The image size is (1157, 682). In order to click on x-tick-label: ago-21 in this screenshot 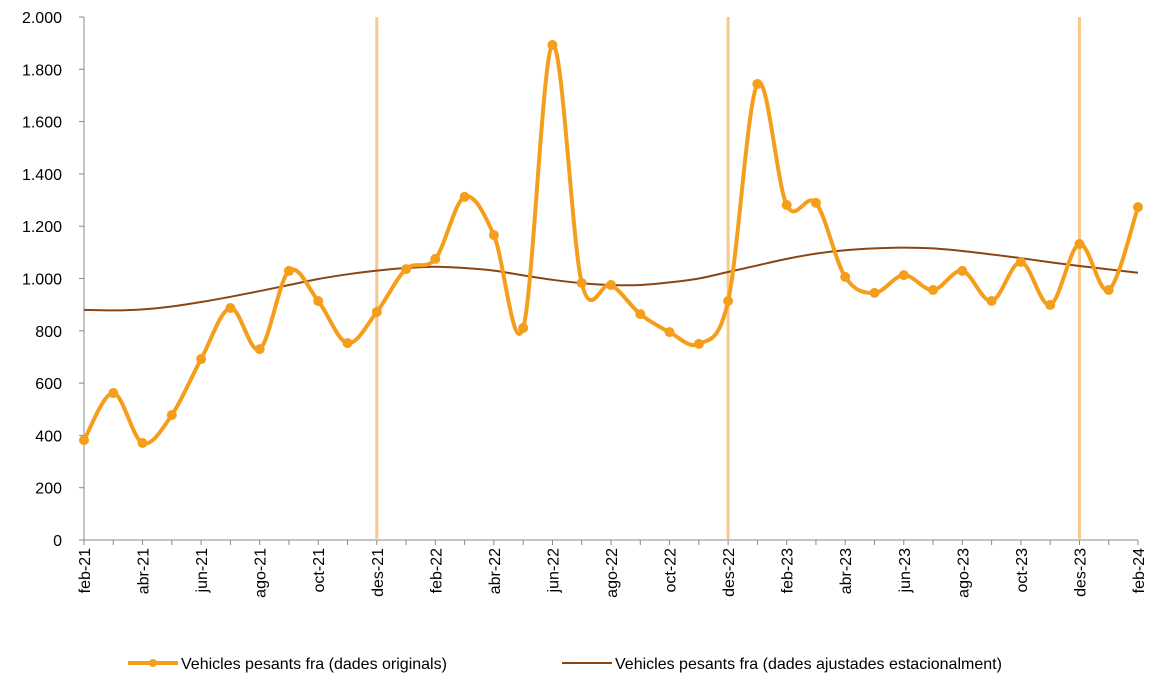, I will do `click(261, 573)`.